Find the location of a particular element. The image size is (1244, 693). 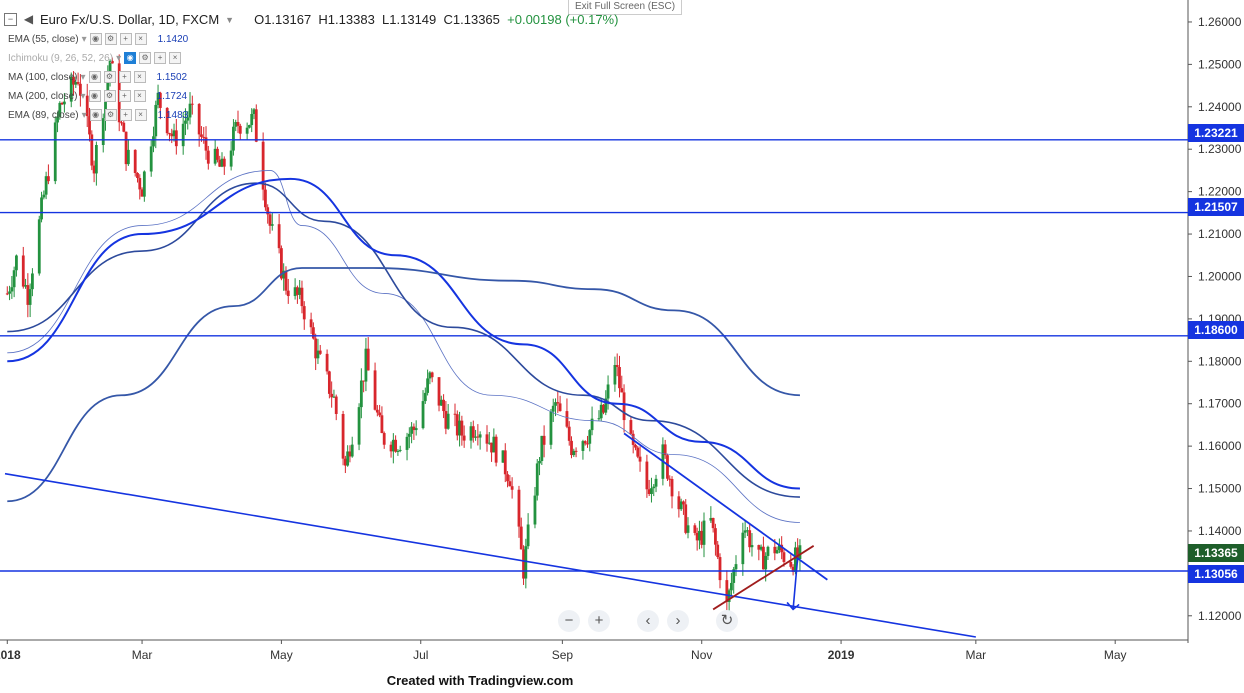

y-tick-label: 1.22000 is located at coordinates (1220, 192).